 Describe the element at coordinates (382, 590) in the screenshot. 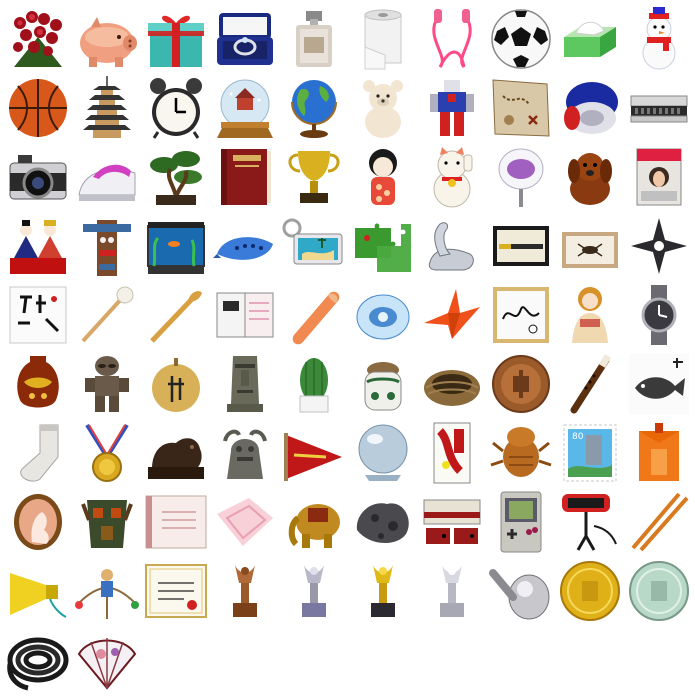

I see `gold-trophy-icon` at that location.